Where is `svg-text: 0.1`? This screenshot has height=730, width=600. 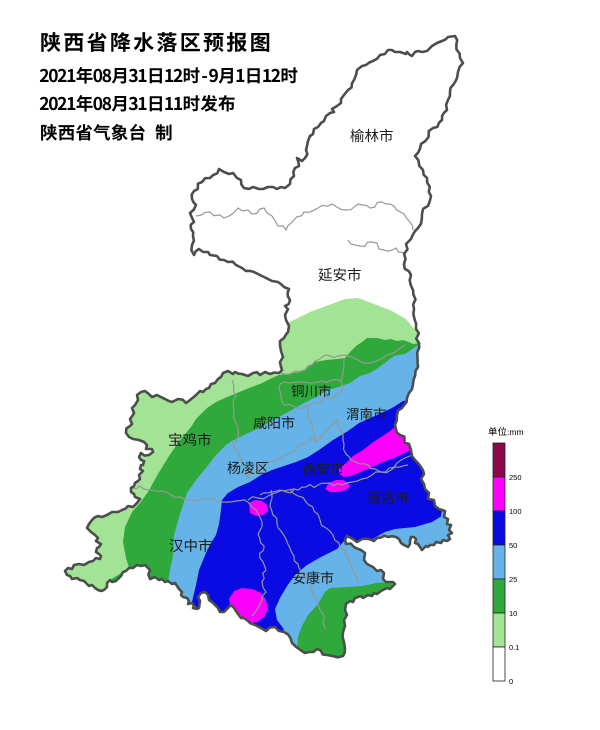 svg-text: 0.1 is located at coordinates (514, 647).